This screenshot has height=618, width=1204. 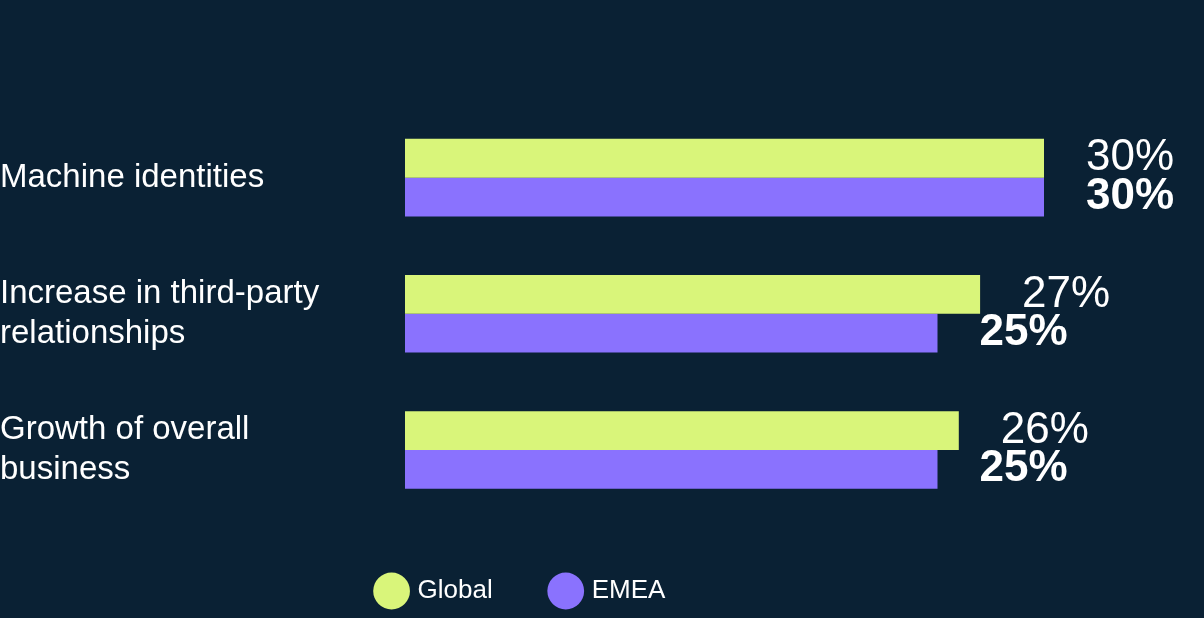 What do you see at coordinates (160, 311) in the screenshot?
I see `y-tick-label: Increase in third-party relationships` at bounding box center [160, 311].